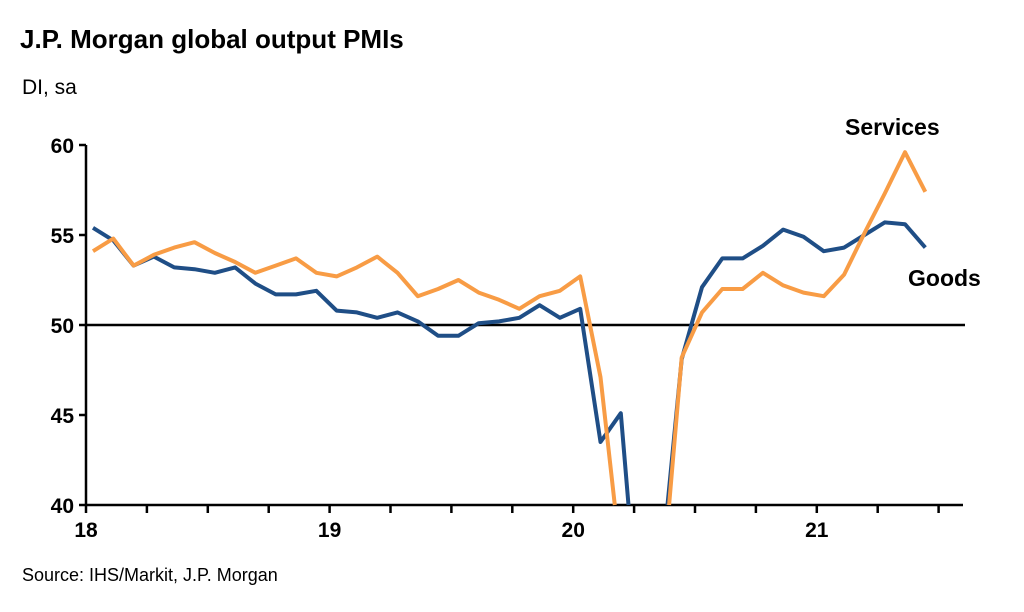 The width and height of the screenshot is (1024, 612). I want to click on y-tick-label: 60, so click(62, 146).